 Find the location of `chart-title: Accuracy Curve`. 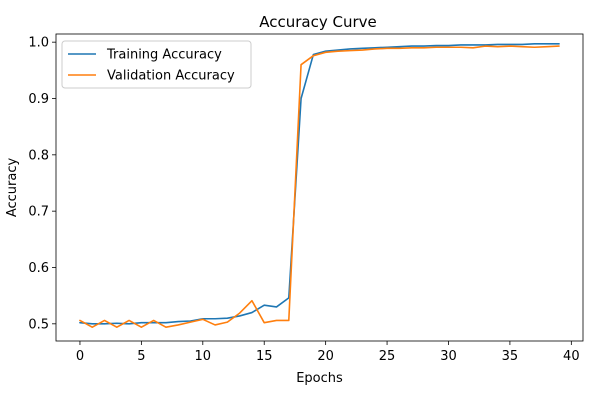

chart-title: Accuracy Curve is located at coordinates (318, 22).